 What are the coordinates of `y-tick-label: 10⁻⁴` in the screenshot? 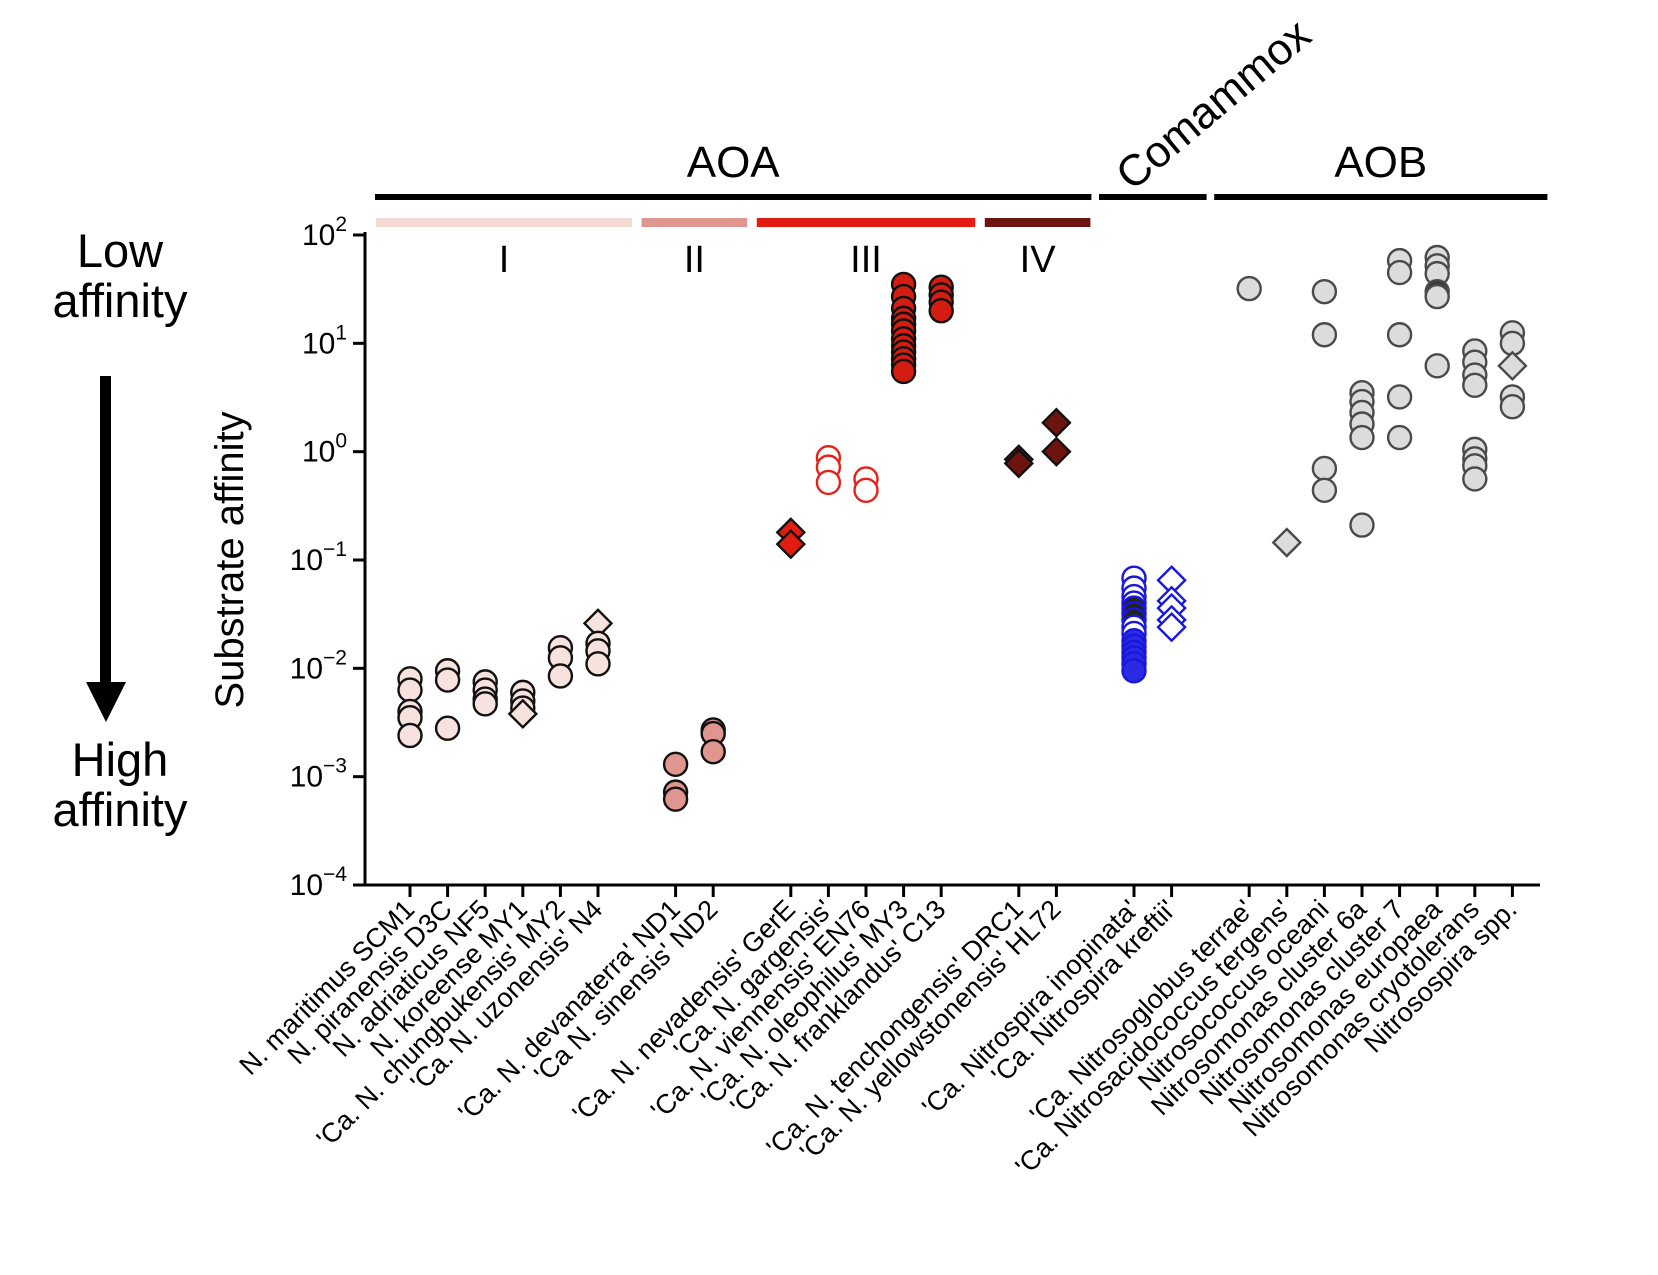 It's located at (319, 882).